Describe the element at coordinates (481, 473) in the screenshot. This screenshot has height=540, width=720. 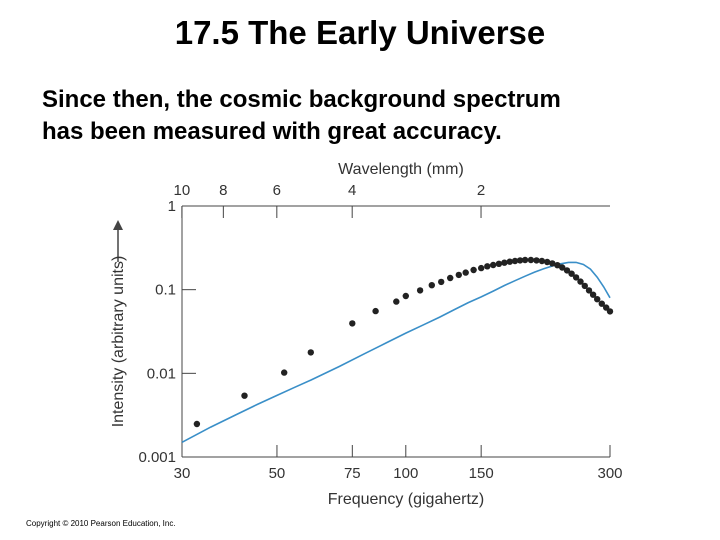
I see `x-tick-label-4: 150` at that location.